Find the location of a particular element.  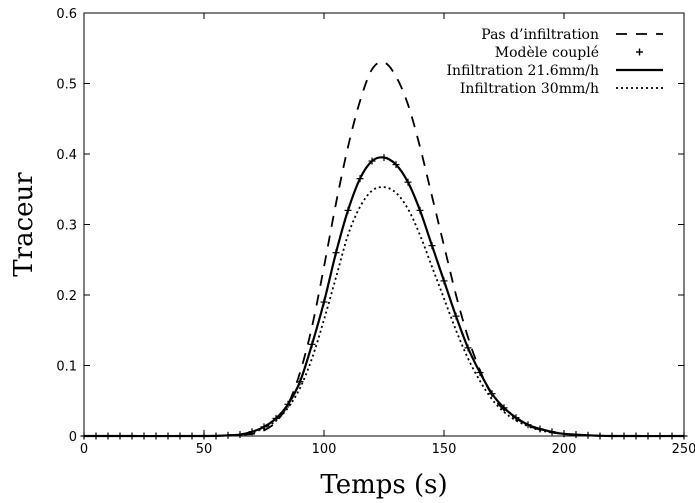

legend-item: Infiltration 30mm/h is located at coordinates (561, 89).